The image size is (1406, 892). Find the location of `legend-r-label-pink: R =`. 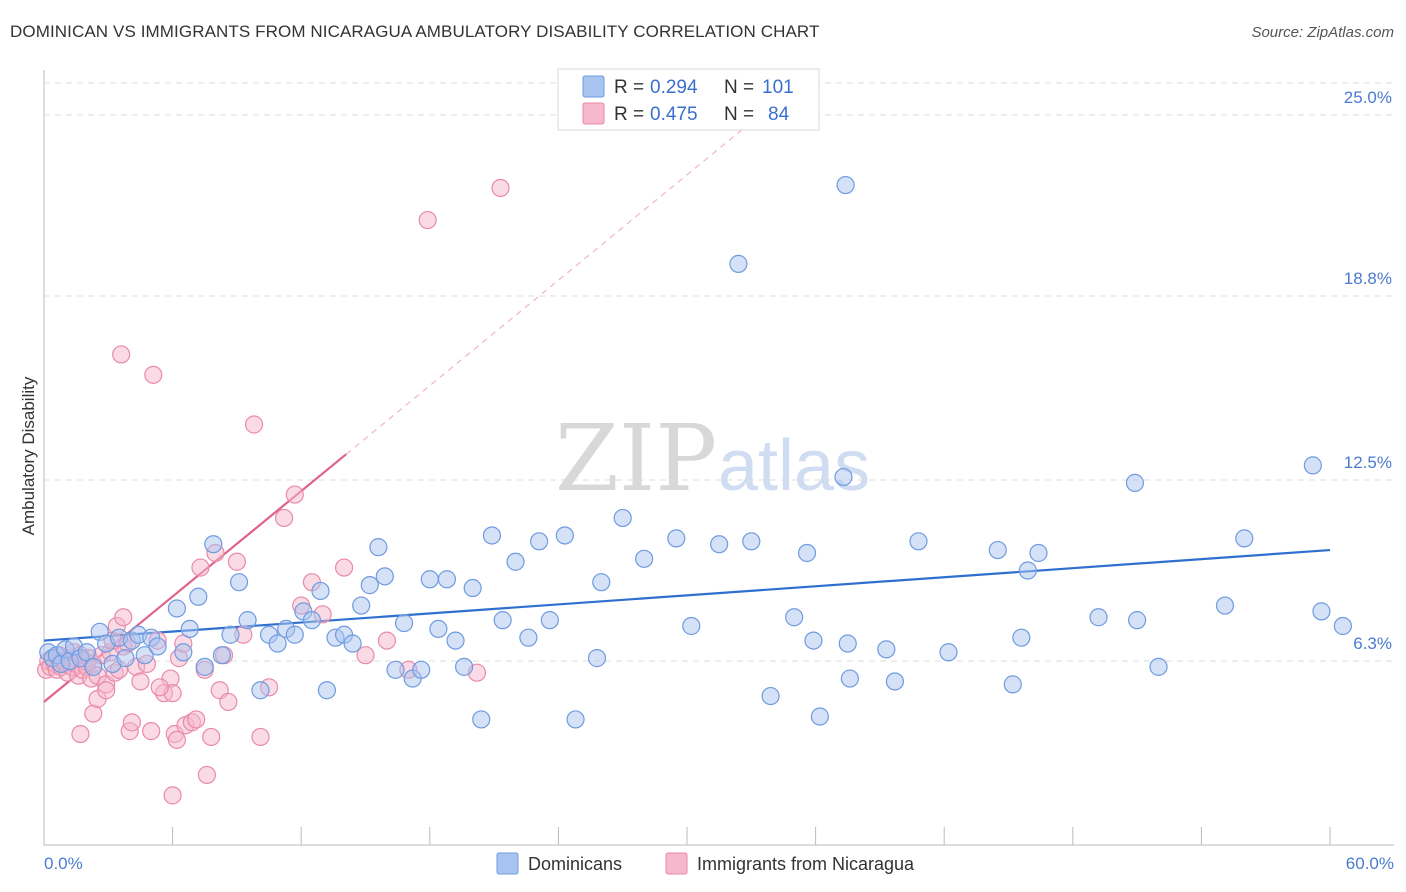

legend-r-label-pink: R = is located at coordinates (629, 114).